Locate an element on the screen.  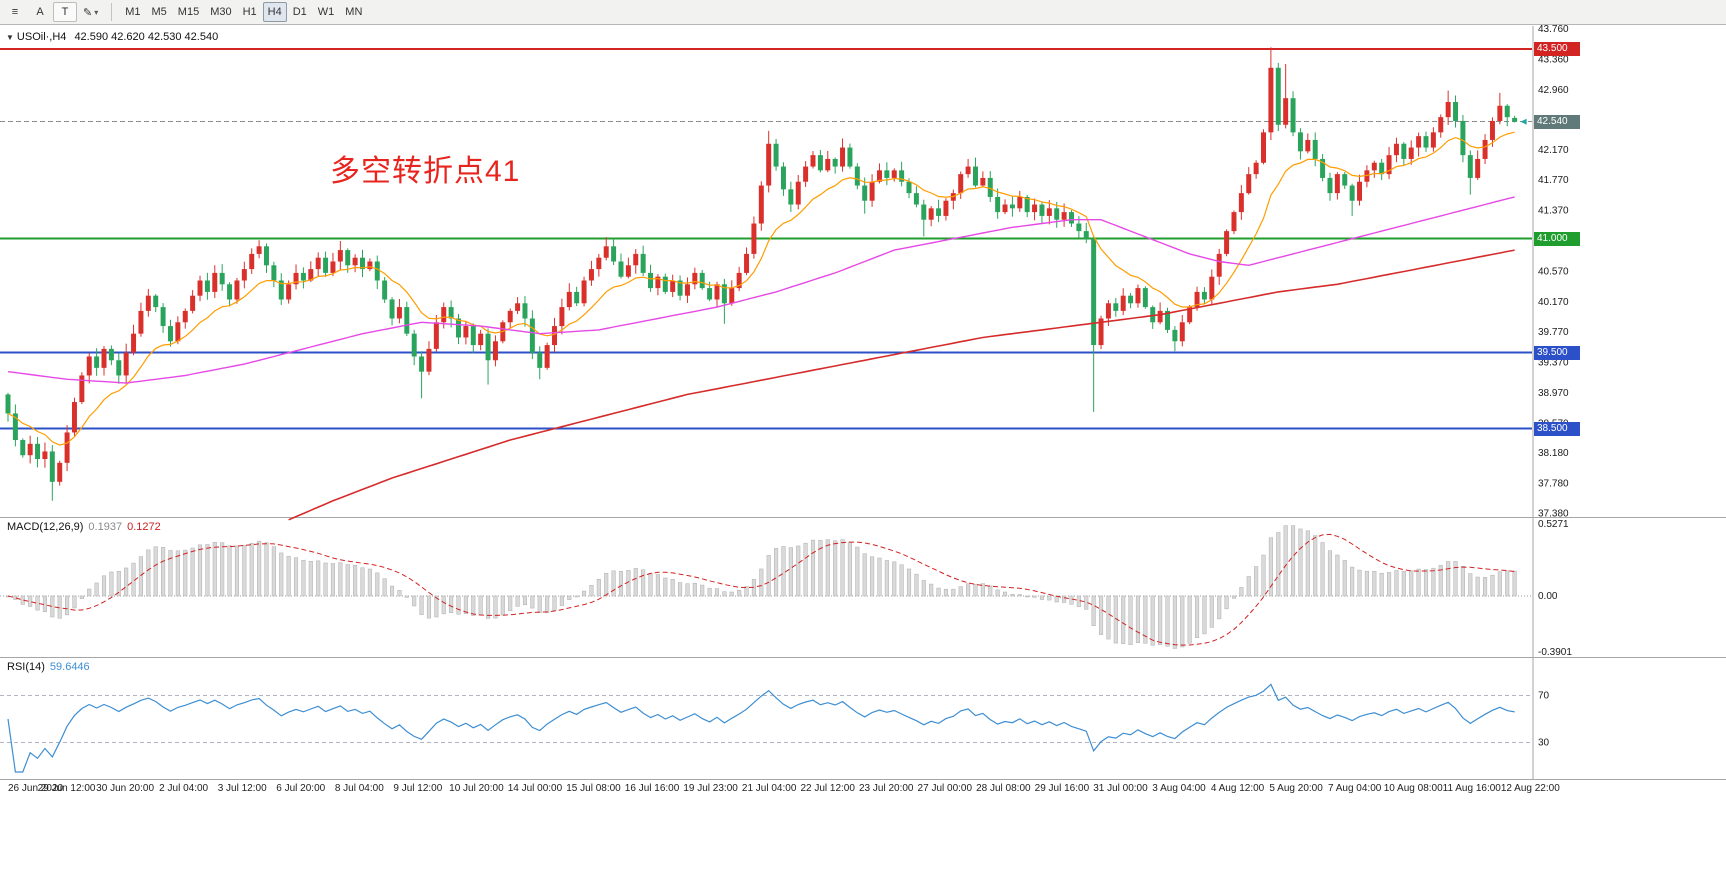
time-label: 21 Jul 04:00 is located at coordinates (769, 788).